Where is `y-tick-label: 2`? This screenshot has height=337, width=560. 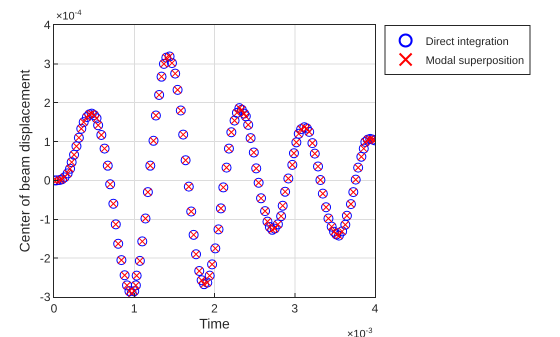 y-tick-label: 2 is located at coordinates (47, 103).